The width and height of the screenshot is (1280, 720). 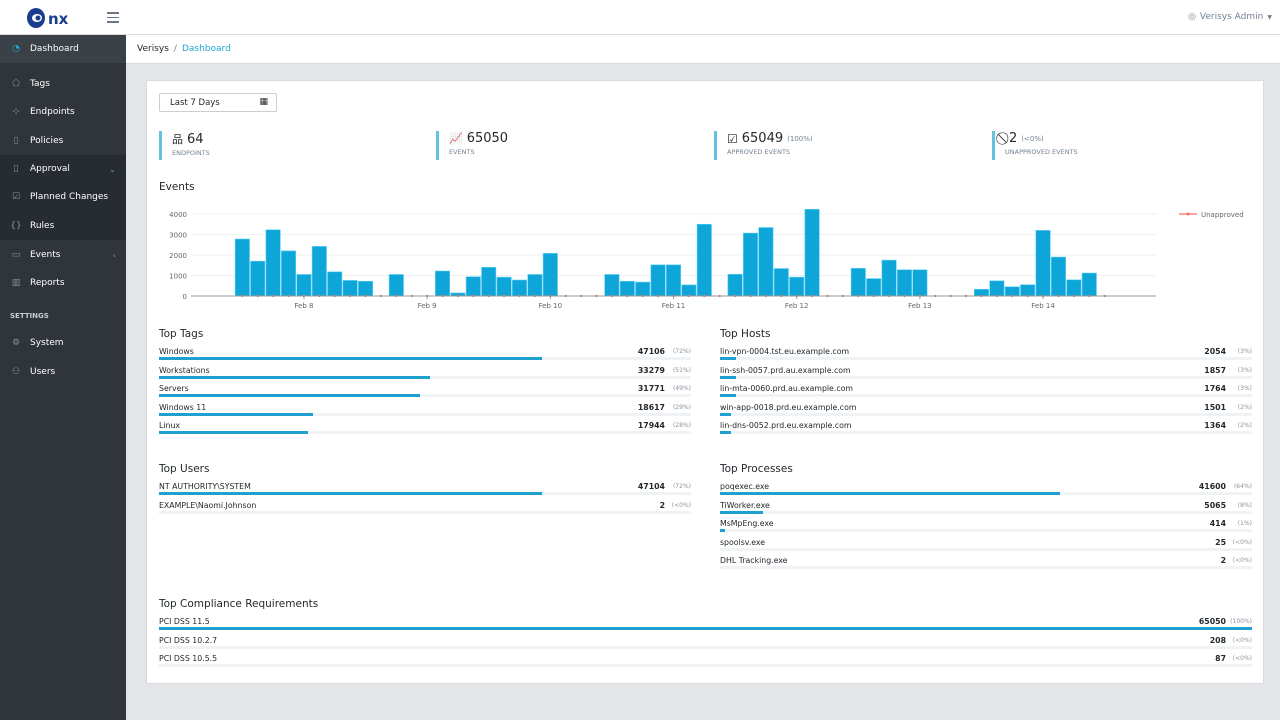 I want to click on kpi-unapproved-events: ⃠2(<0%)UNAPPROVED EVENTS, so click(x=1035, y=145).